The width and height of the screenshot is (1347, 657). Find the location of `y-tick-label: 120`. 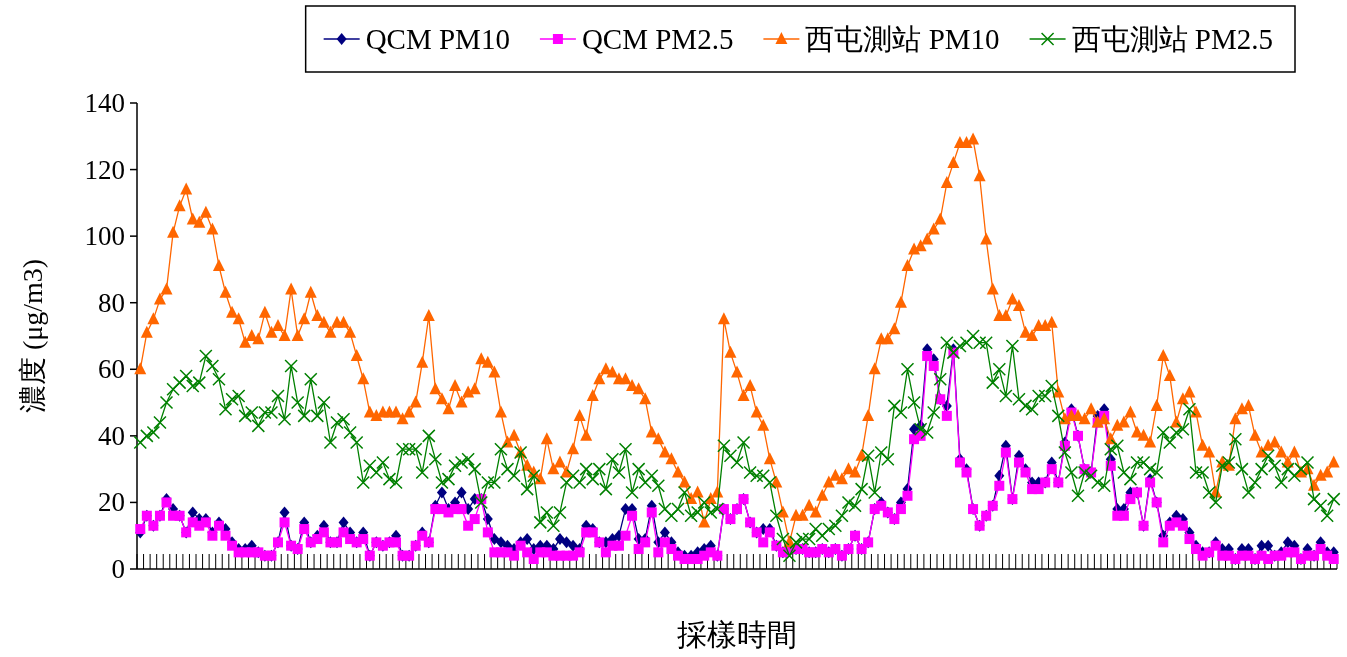

y-tick-label: 120 is located at coordinates (104, 169).